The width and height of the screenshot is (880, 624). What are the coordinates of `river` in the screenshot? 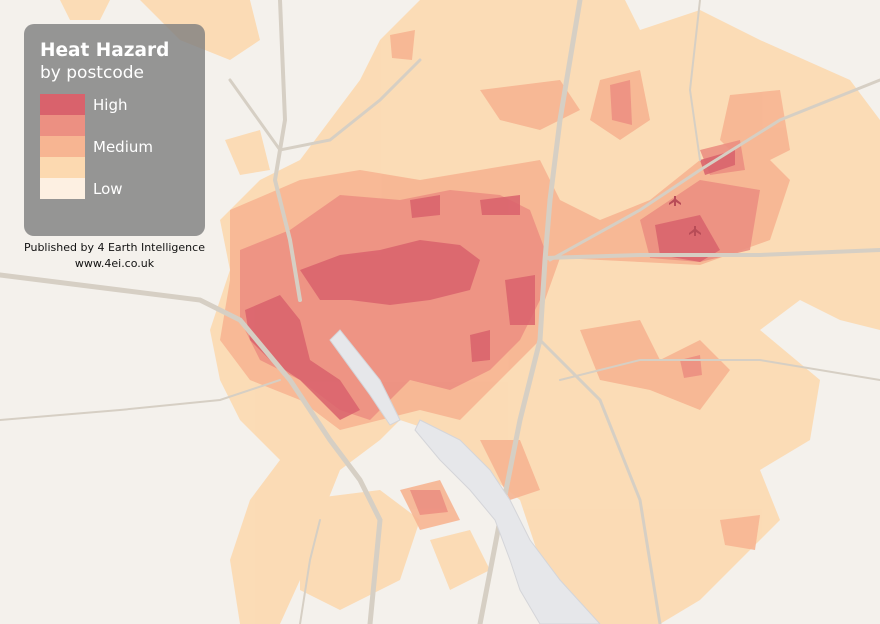 It's located at (465, 476).